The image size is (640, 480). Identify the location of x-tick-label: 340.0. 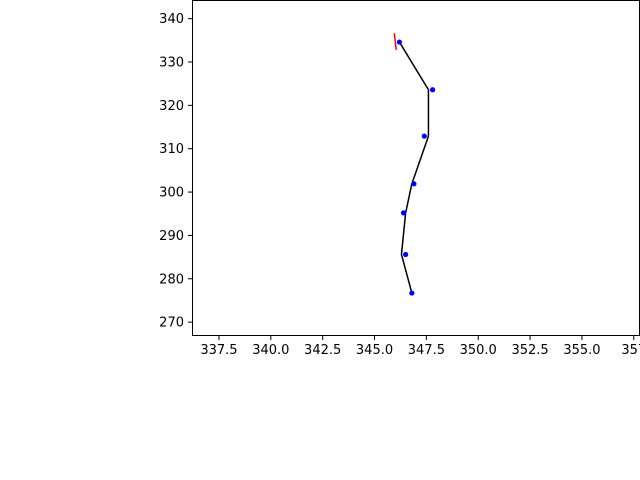
(270, 350).